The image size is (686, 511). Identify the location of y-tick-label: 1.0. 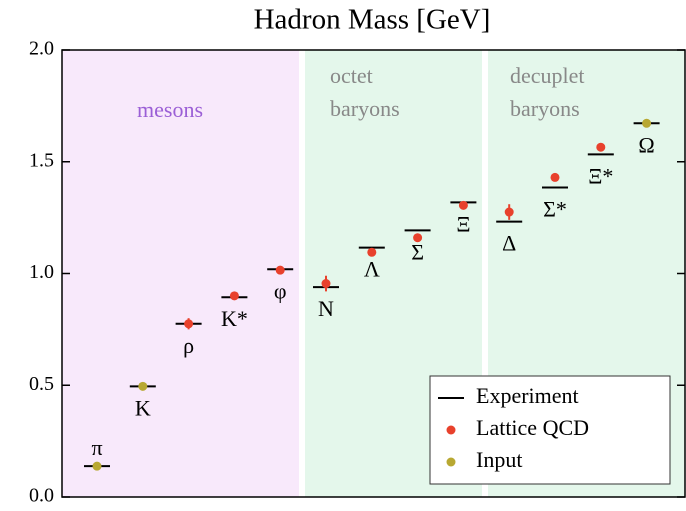
(41, 272).